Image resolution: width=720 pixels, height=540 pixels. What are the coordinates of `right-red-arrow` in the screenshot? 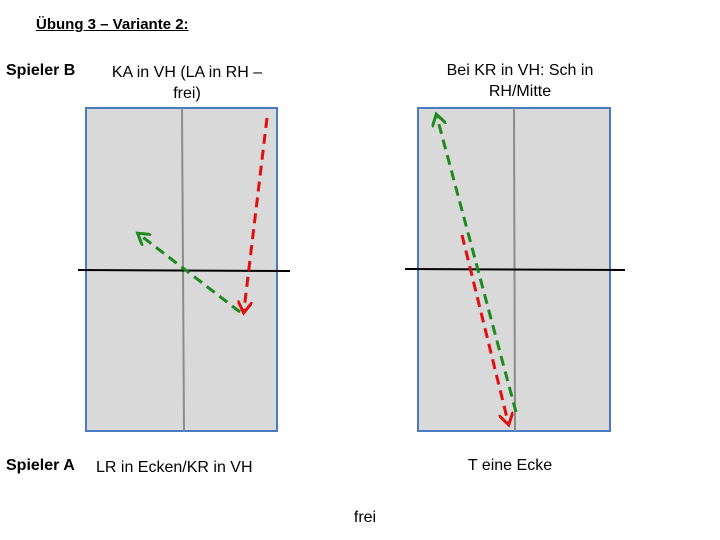 It's located at (484, 328).